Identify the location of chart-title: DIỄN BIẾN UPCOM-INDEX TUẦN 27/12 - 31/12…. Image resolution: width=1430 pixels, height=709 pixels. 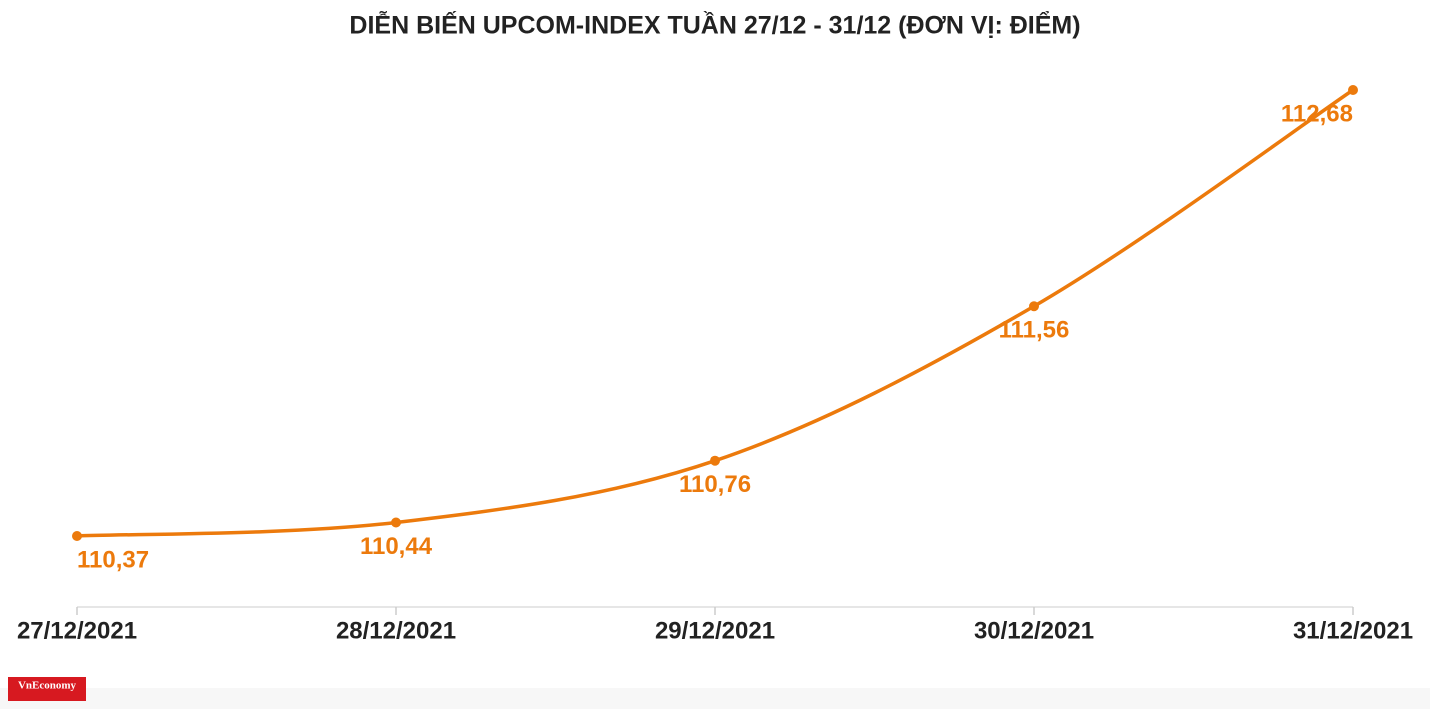
(714, 25).